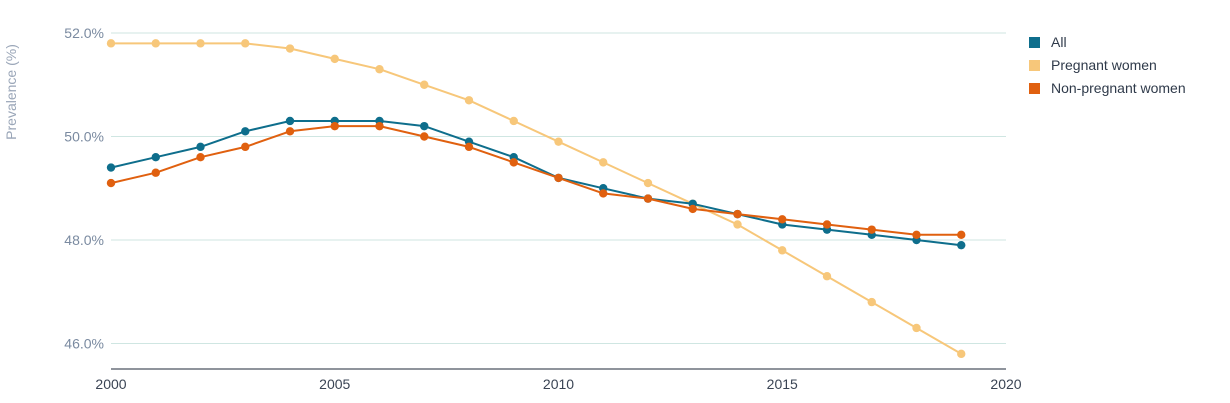 The height and width of the screenshot is (403, 1230). What do you see at coordinates (11, 92) in the screenshot?
I see `y-axis-label: Prevalence (%)` at bounding box center [11, 92].